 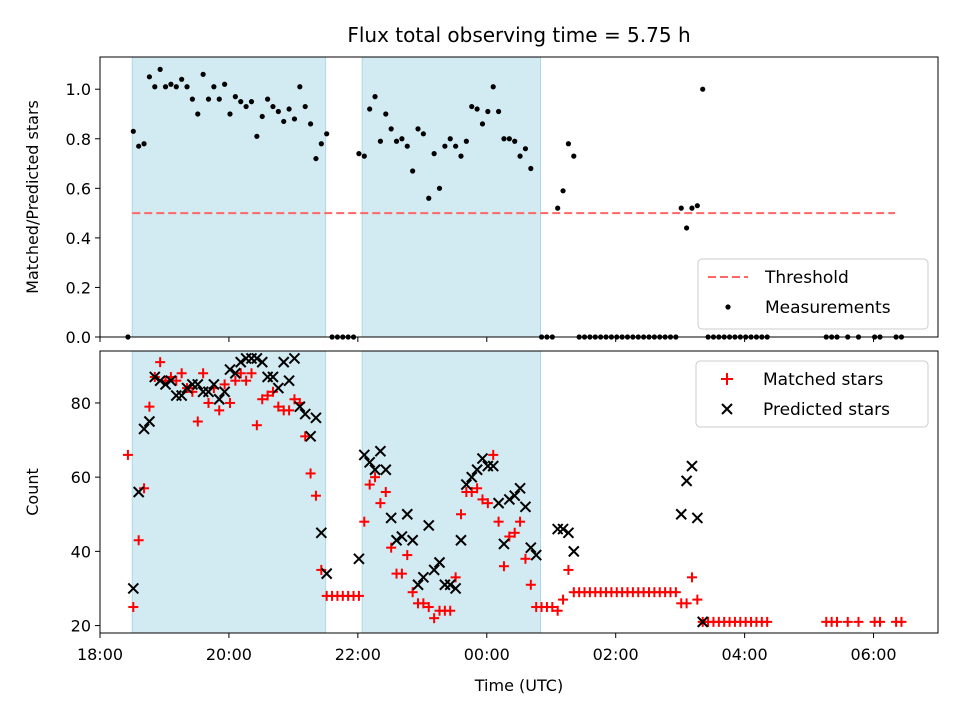 I want to click on ratio-y-axis-label: Matched/Predicted stars, so click(x=32, y=197).